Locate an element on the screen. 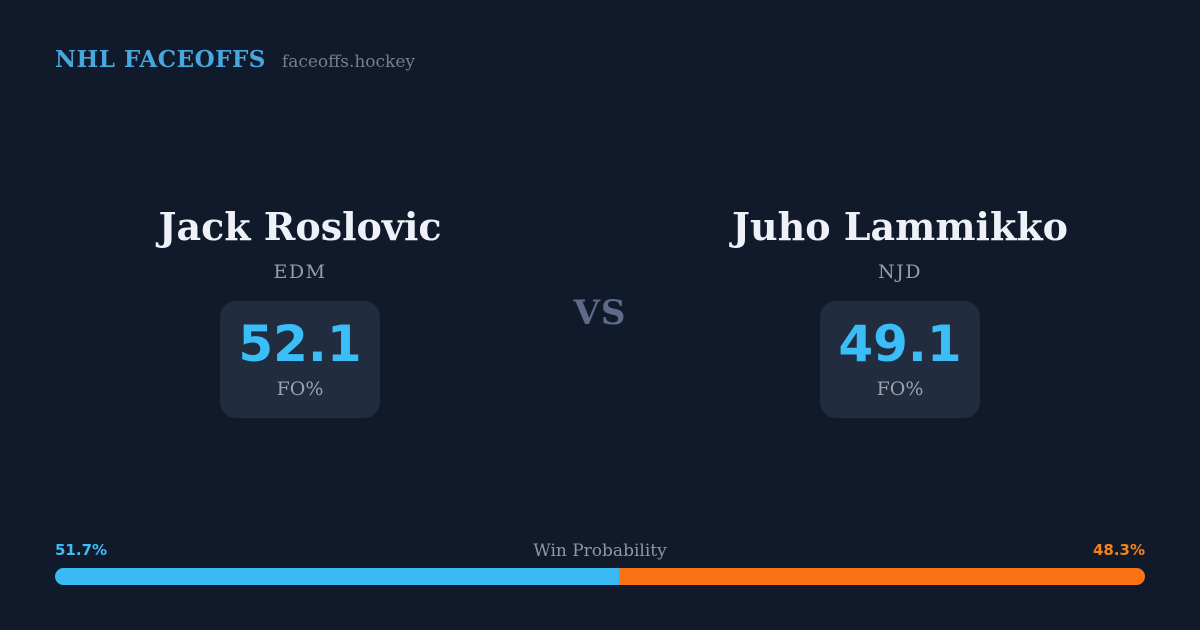 Image resolution: width=1200 pixels, height=630 pixels. win-probability-right-pct: 48.3% is located at coordinates (1118, 550).